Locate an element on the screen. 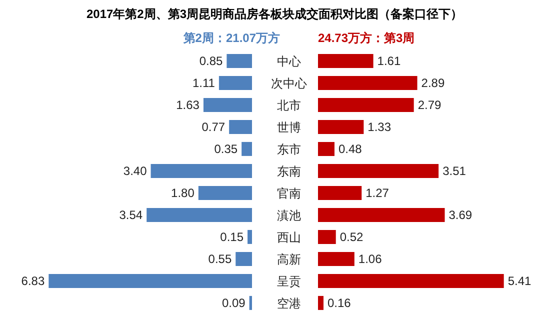 This screenshot has height=320, width=549. data-label: 0.09 is located at coordinates (234, 303).